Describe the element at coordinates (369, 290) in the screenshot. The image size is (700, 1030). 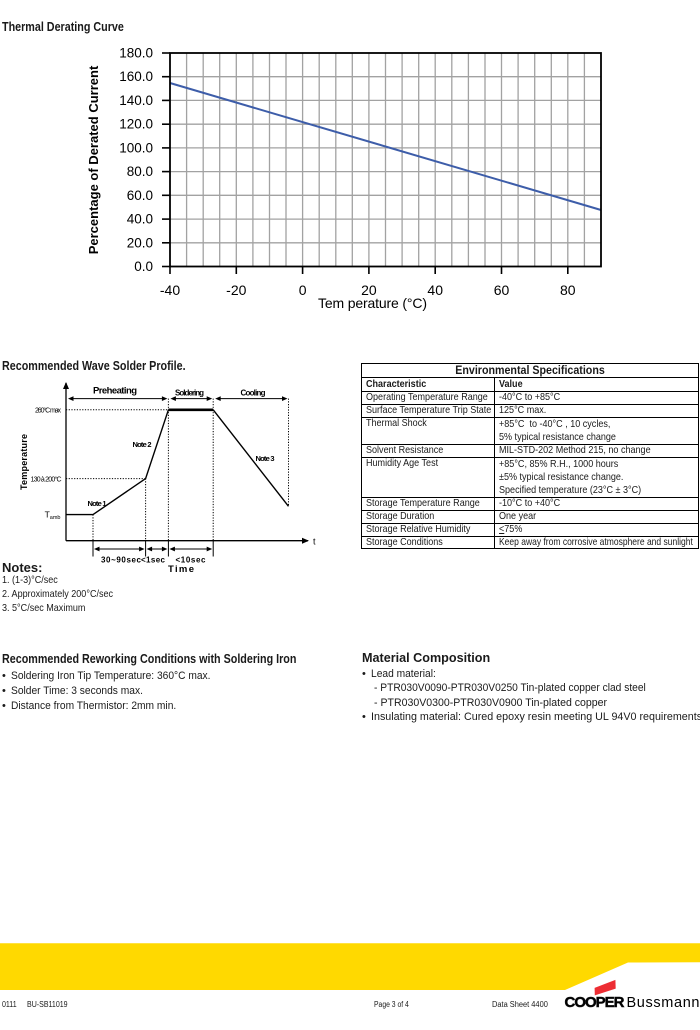
I see `svg-text: 20` at that location.